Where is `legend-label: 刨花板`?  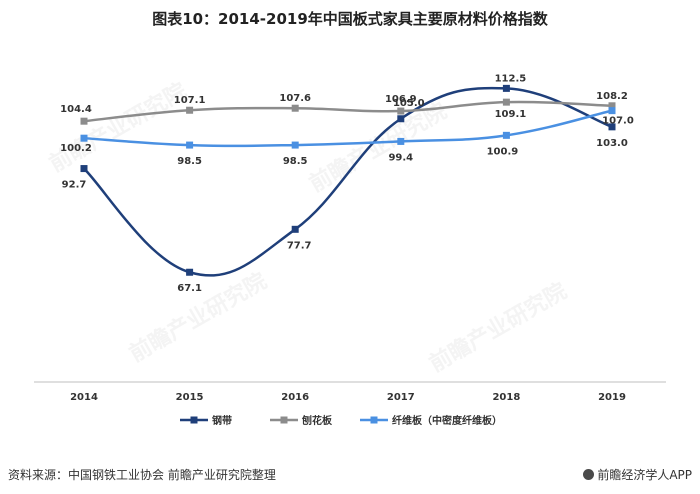
legend-label: 刨花板 is located at coordinates (317, 420).